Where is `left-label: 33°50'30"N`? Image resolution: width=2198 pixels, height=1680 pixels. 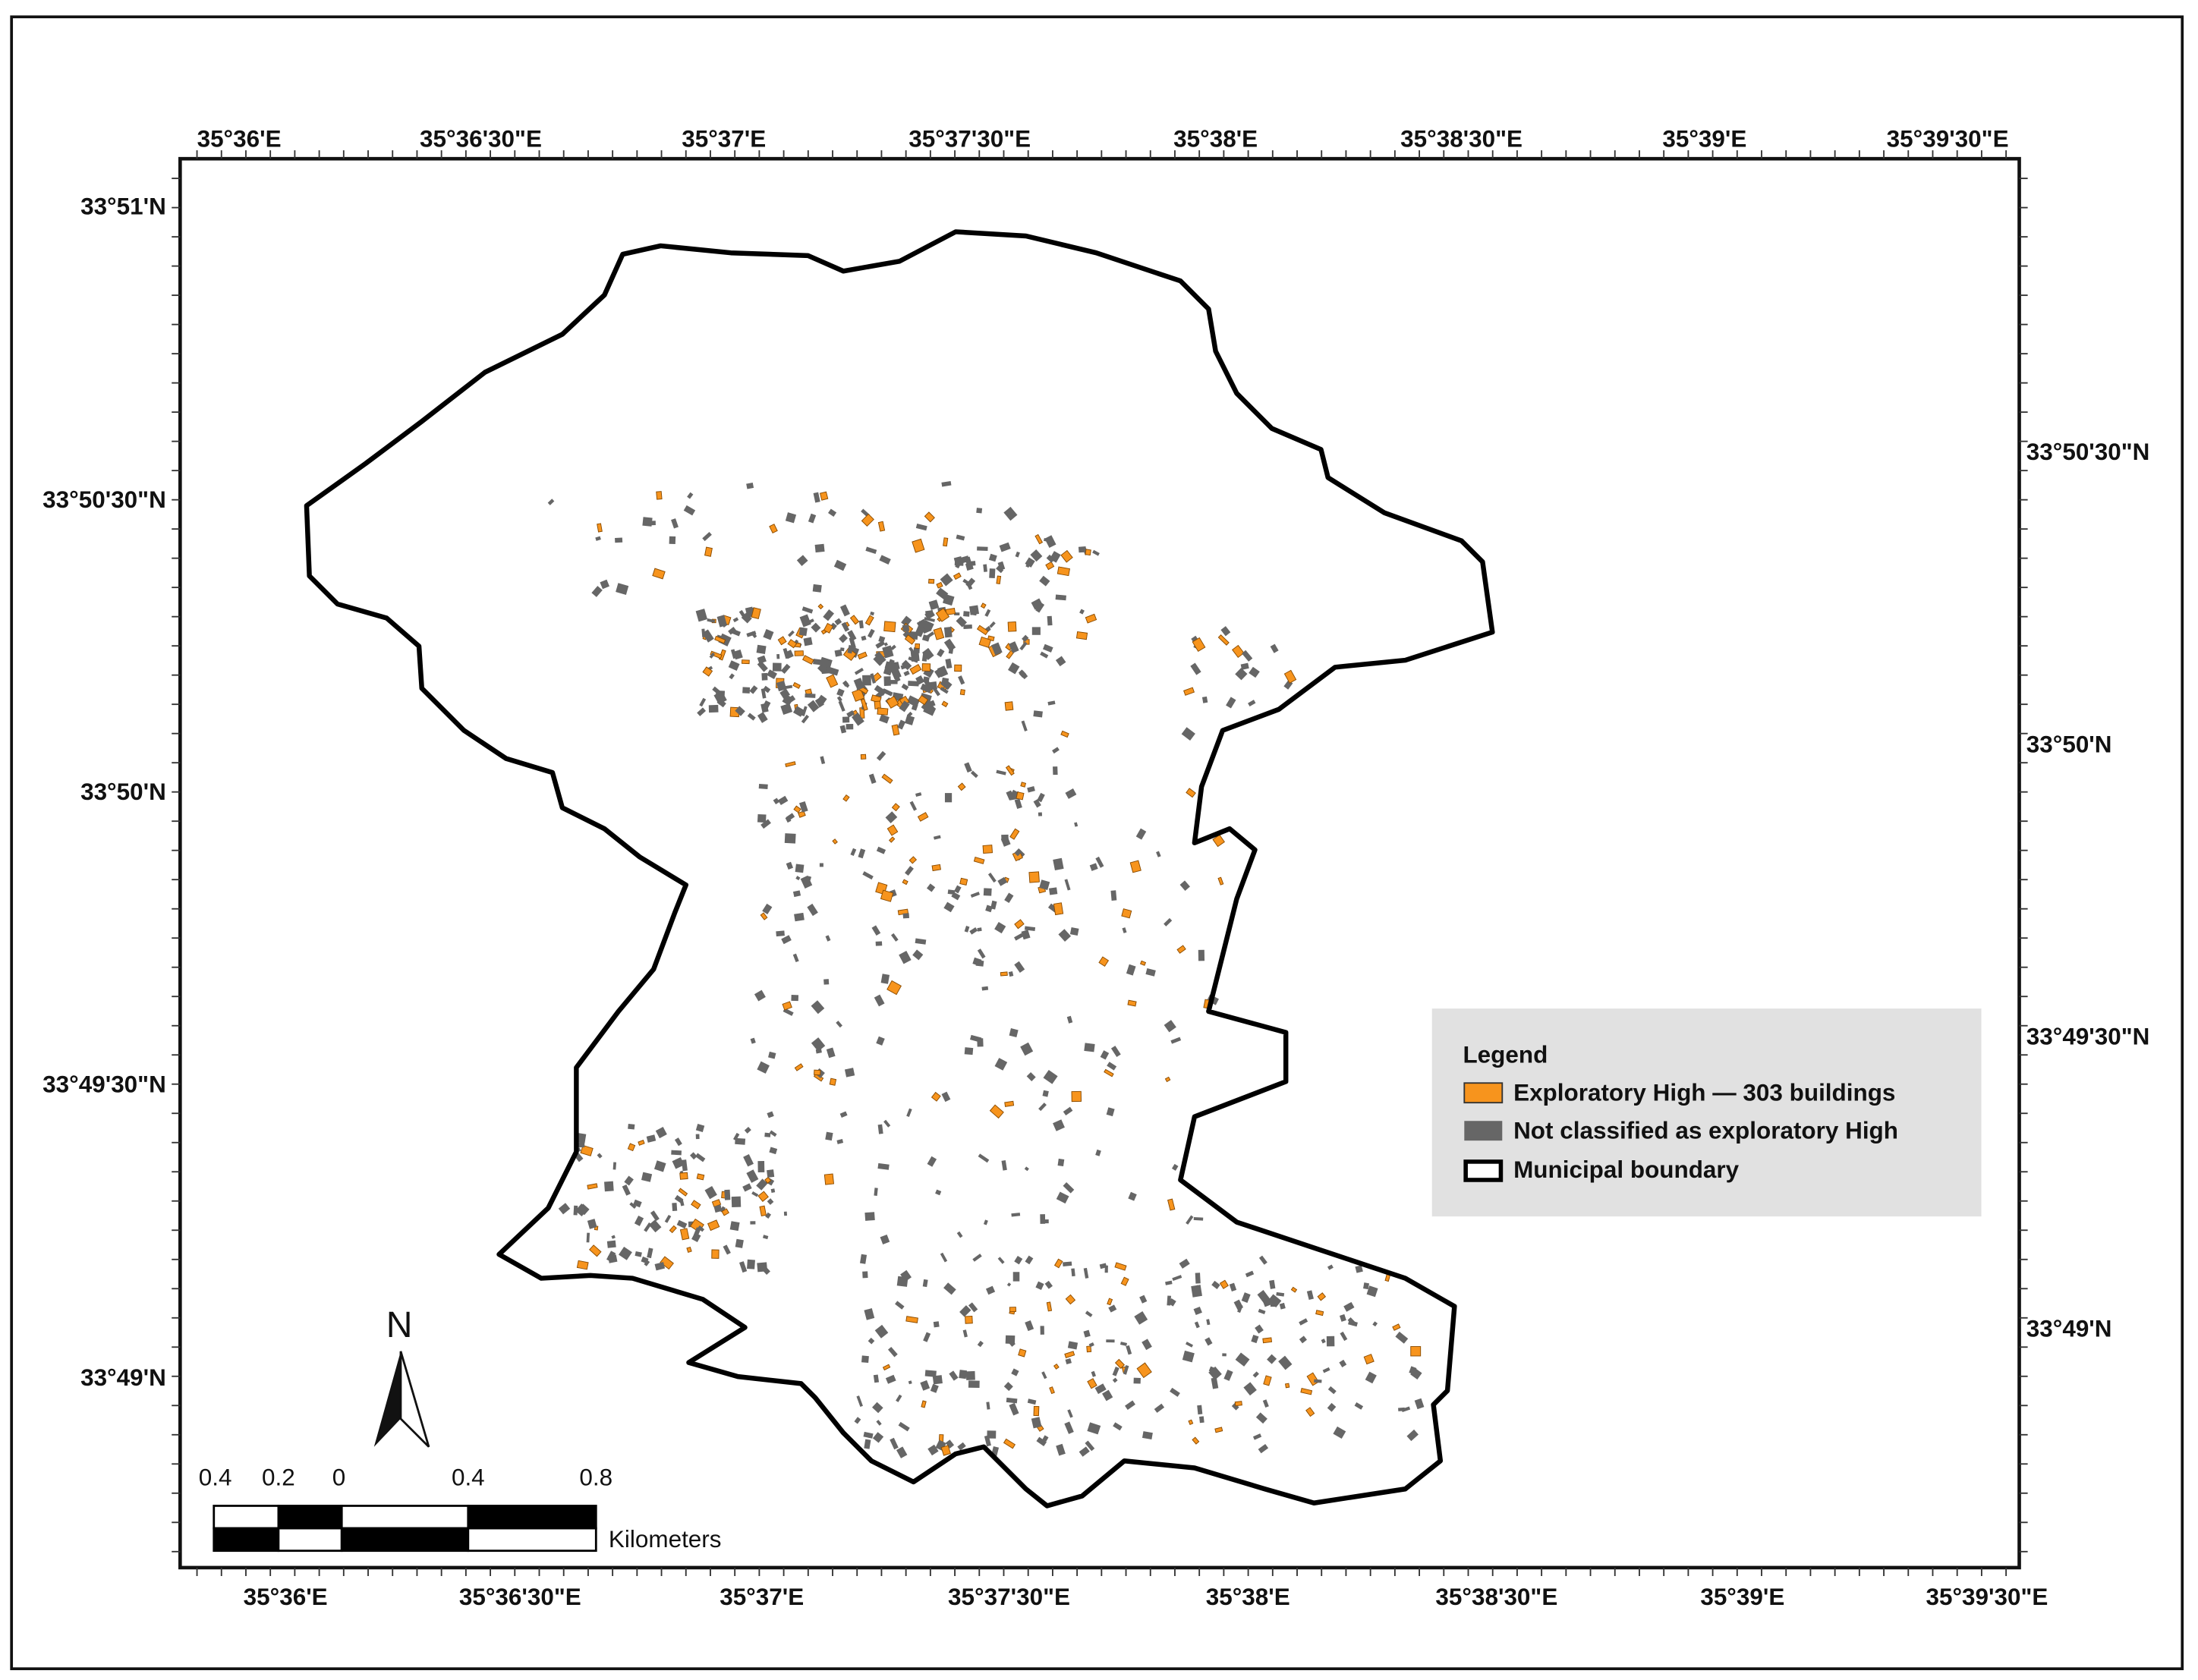 left-label: 33°50'30"N is located at coordinates (104, 499).